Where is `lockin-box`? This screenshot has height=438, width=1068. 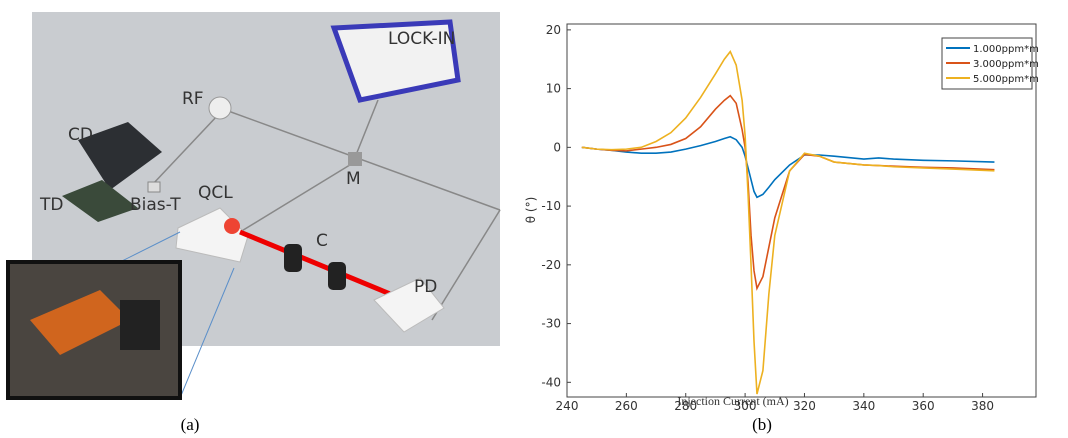
lockin-box is located at coordinates (395, 61).